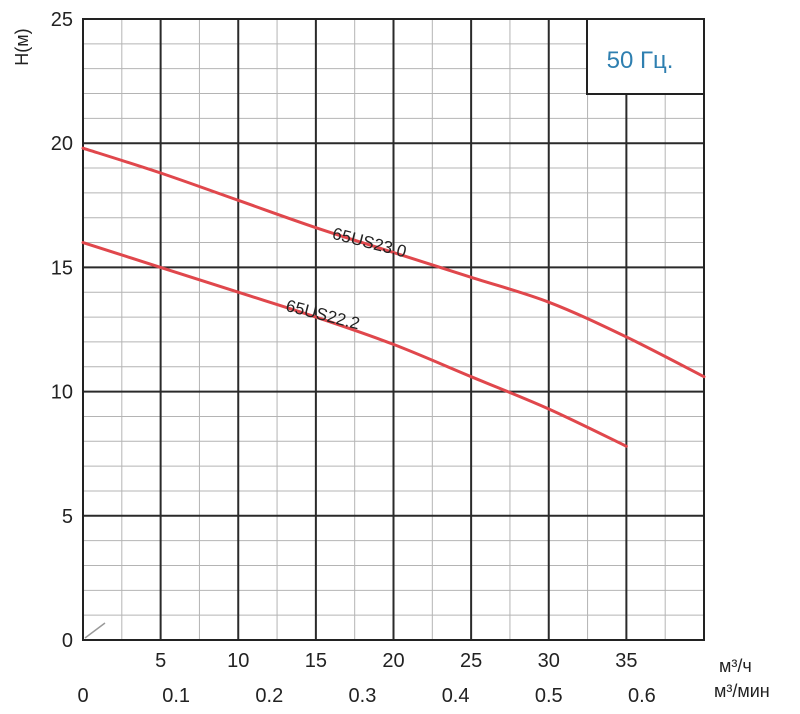  Describe the element at coordinates (316, 661) in the screenshot. I see `x-primary-tick-label: 15` at that location.